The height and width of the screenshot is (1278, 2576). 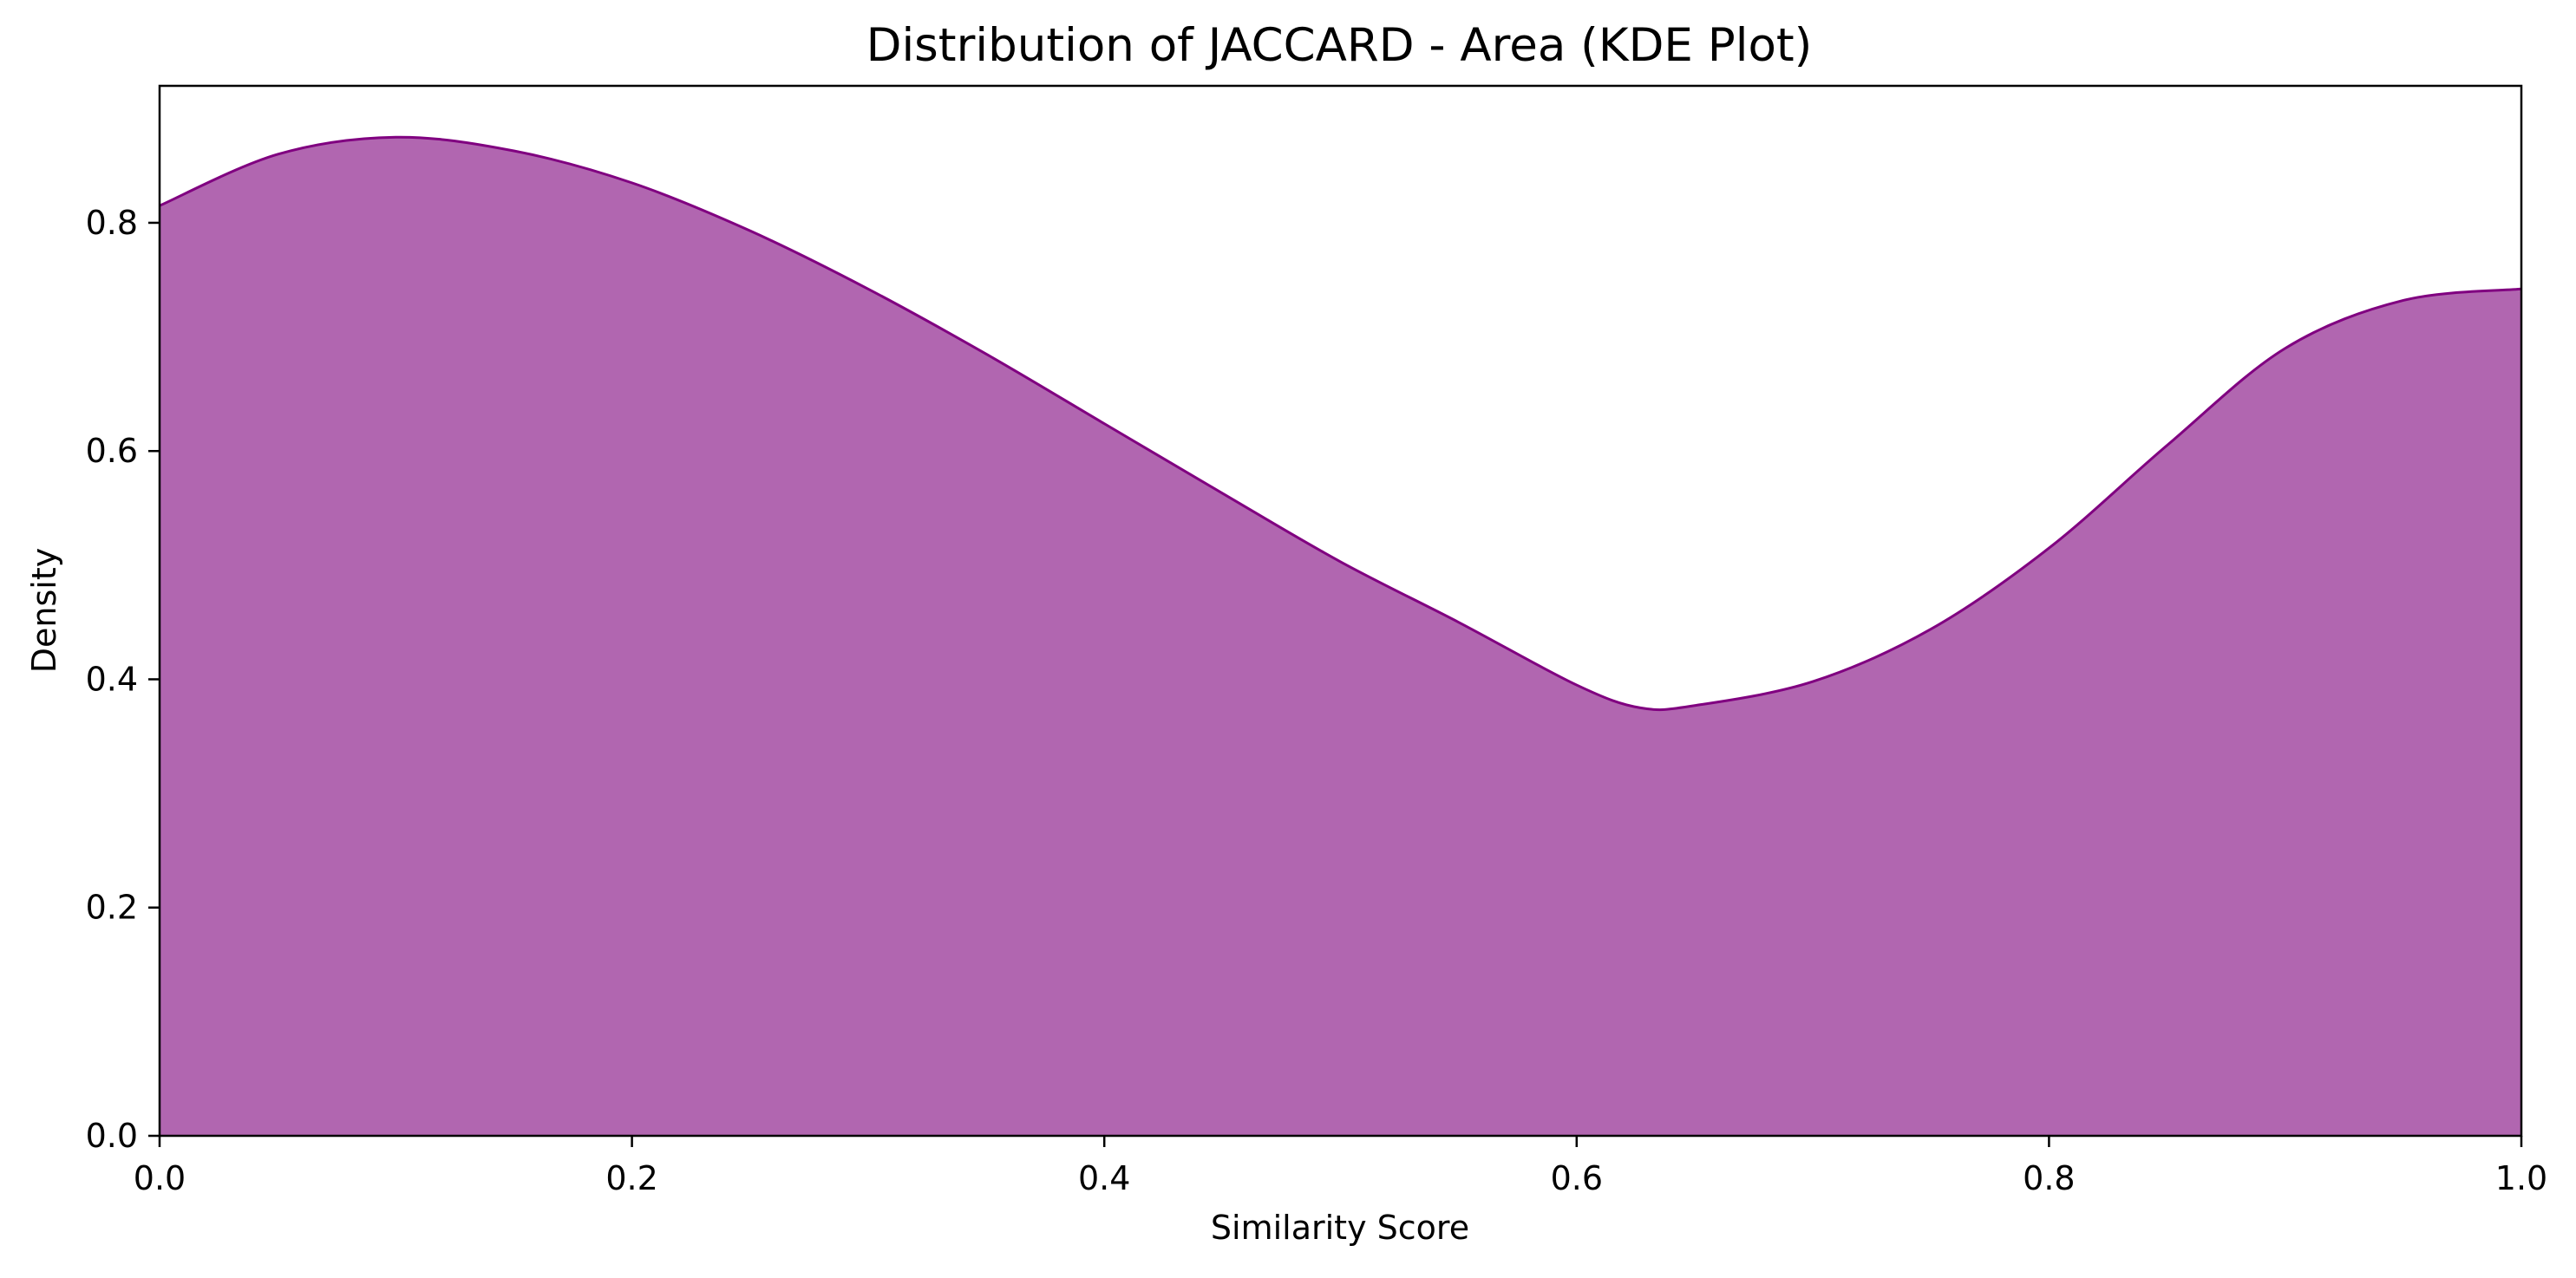 I want to click on y-axis: 0.0 0.2 0.4 0.6 0.8, so click(x=123, y=679).